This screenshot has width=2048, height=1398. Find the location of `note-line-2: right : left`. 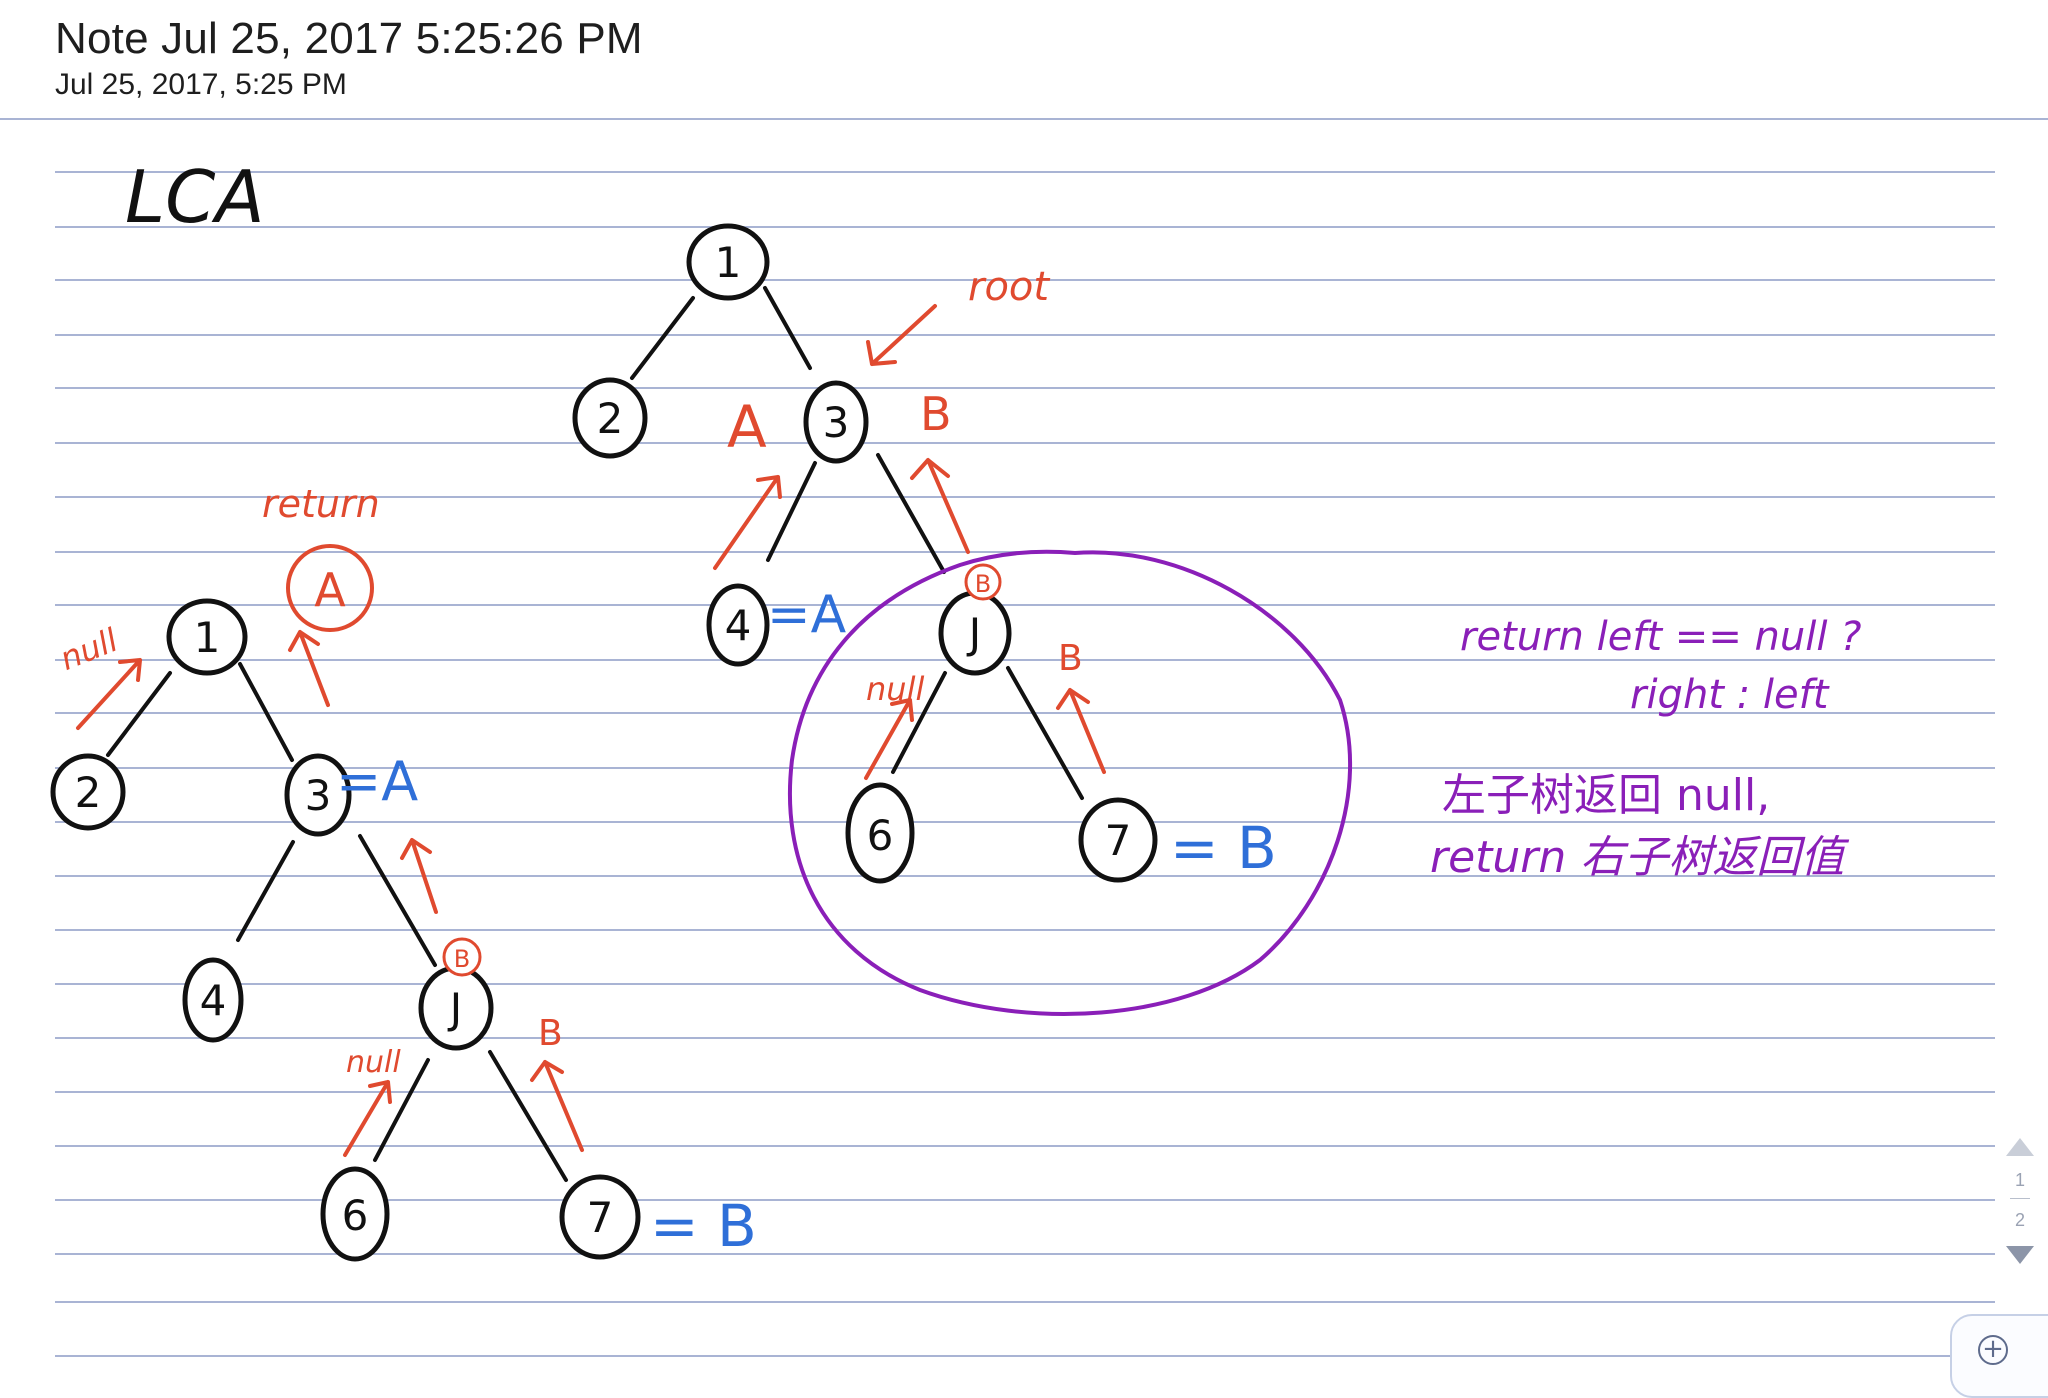

note-line-2: right : left is located at coordinates (1730, 695).